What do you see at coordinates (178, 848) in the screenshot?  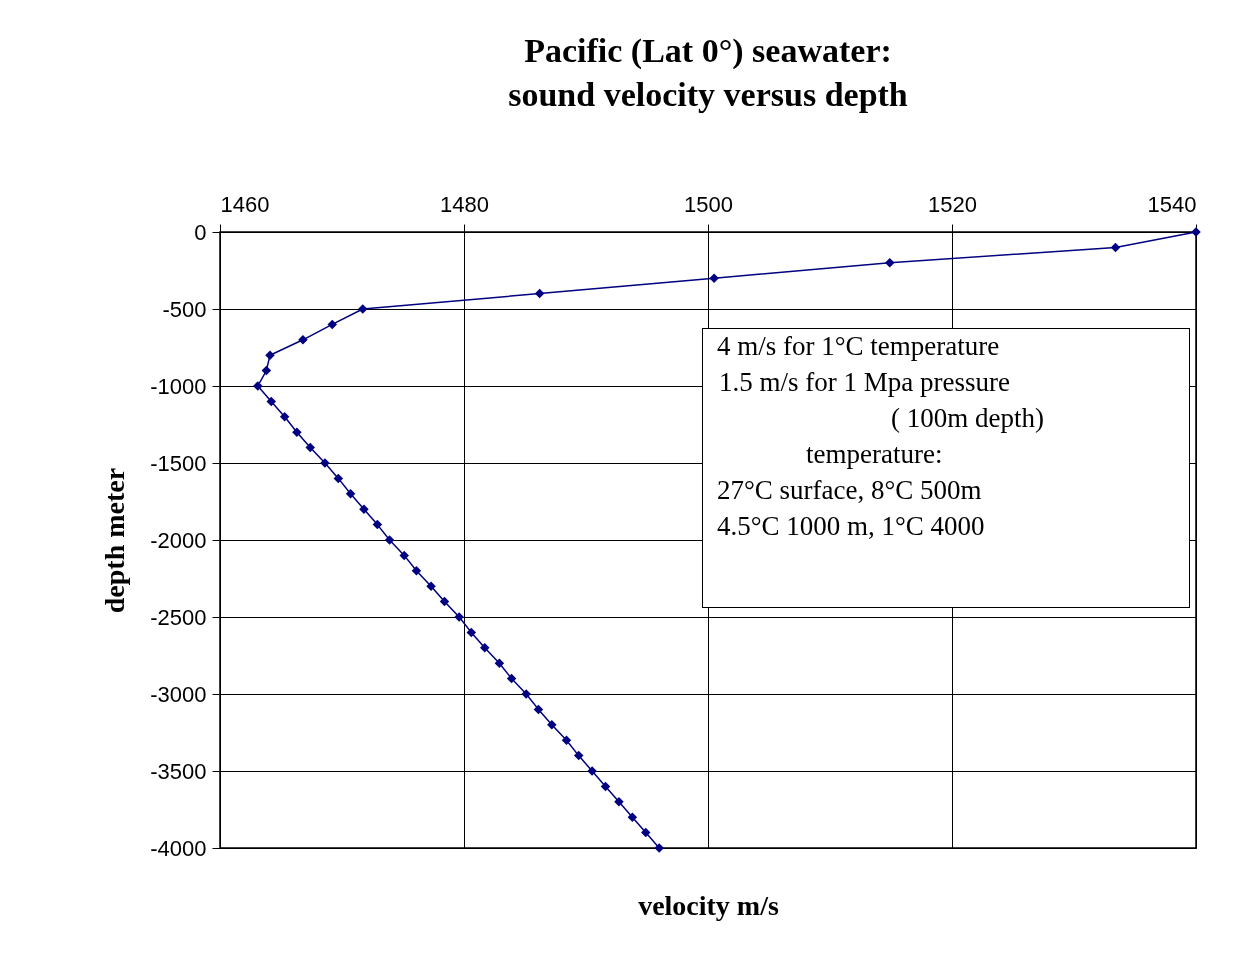 I see `y-tick-label: -4000` at bounding box center [178, 848].